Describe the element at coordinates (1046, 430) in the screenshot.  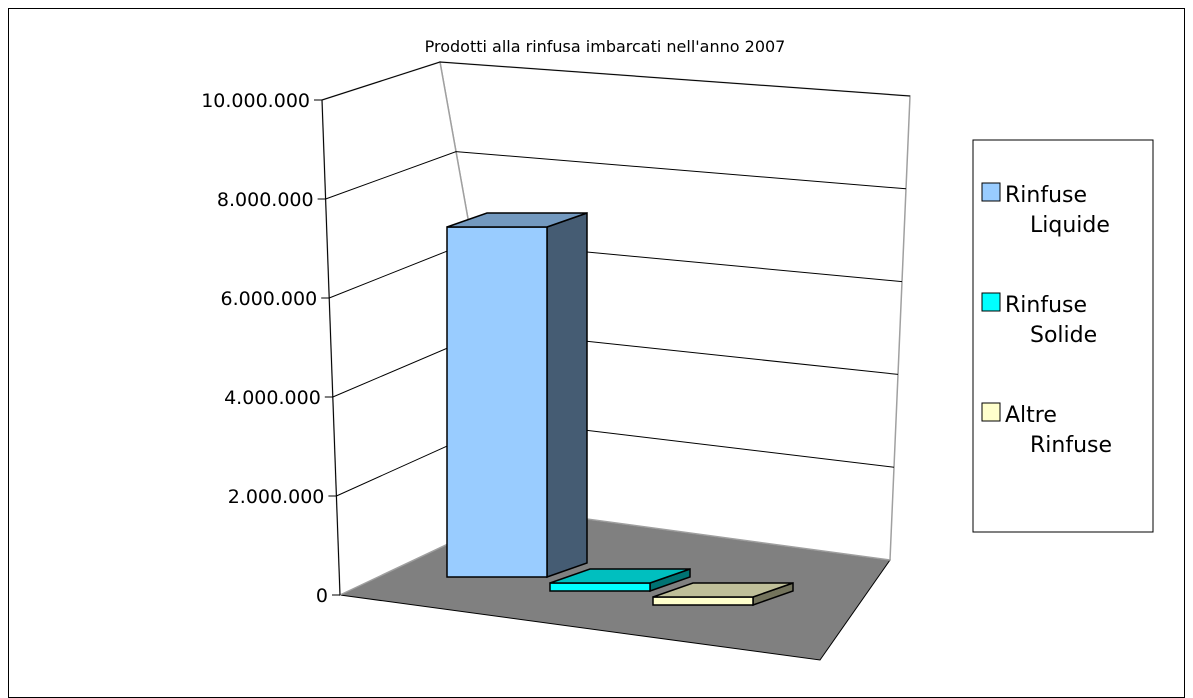
I see `legend-entry: Altre Rinfuse` at that location.